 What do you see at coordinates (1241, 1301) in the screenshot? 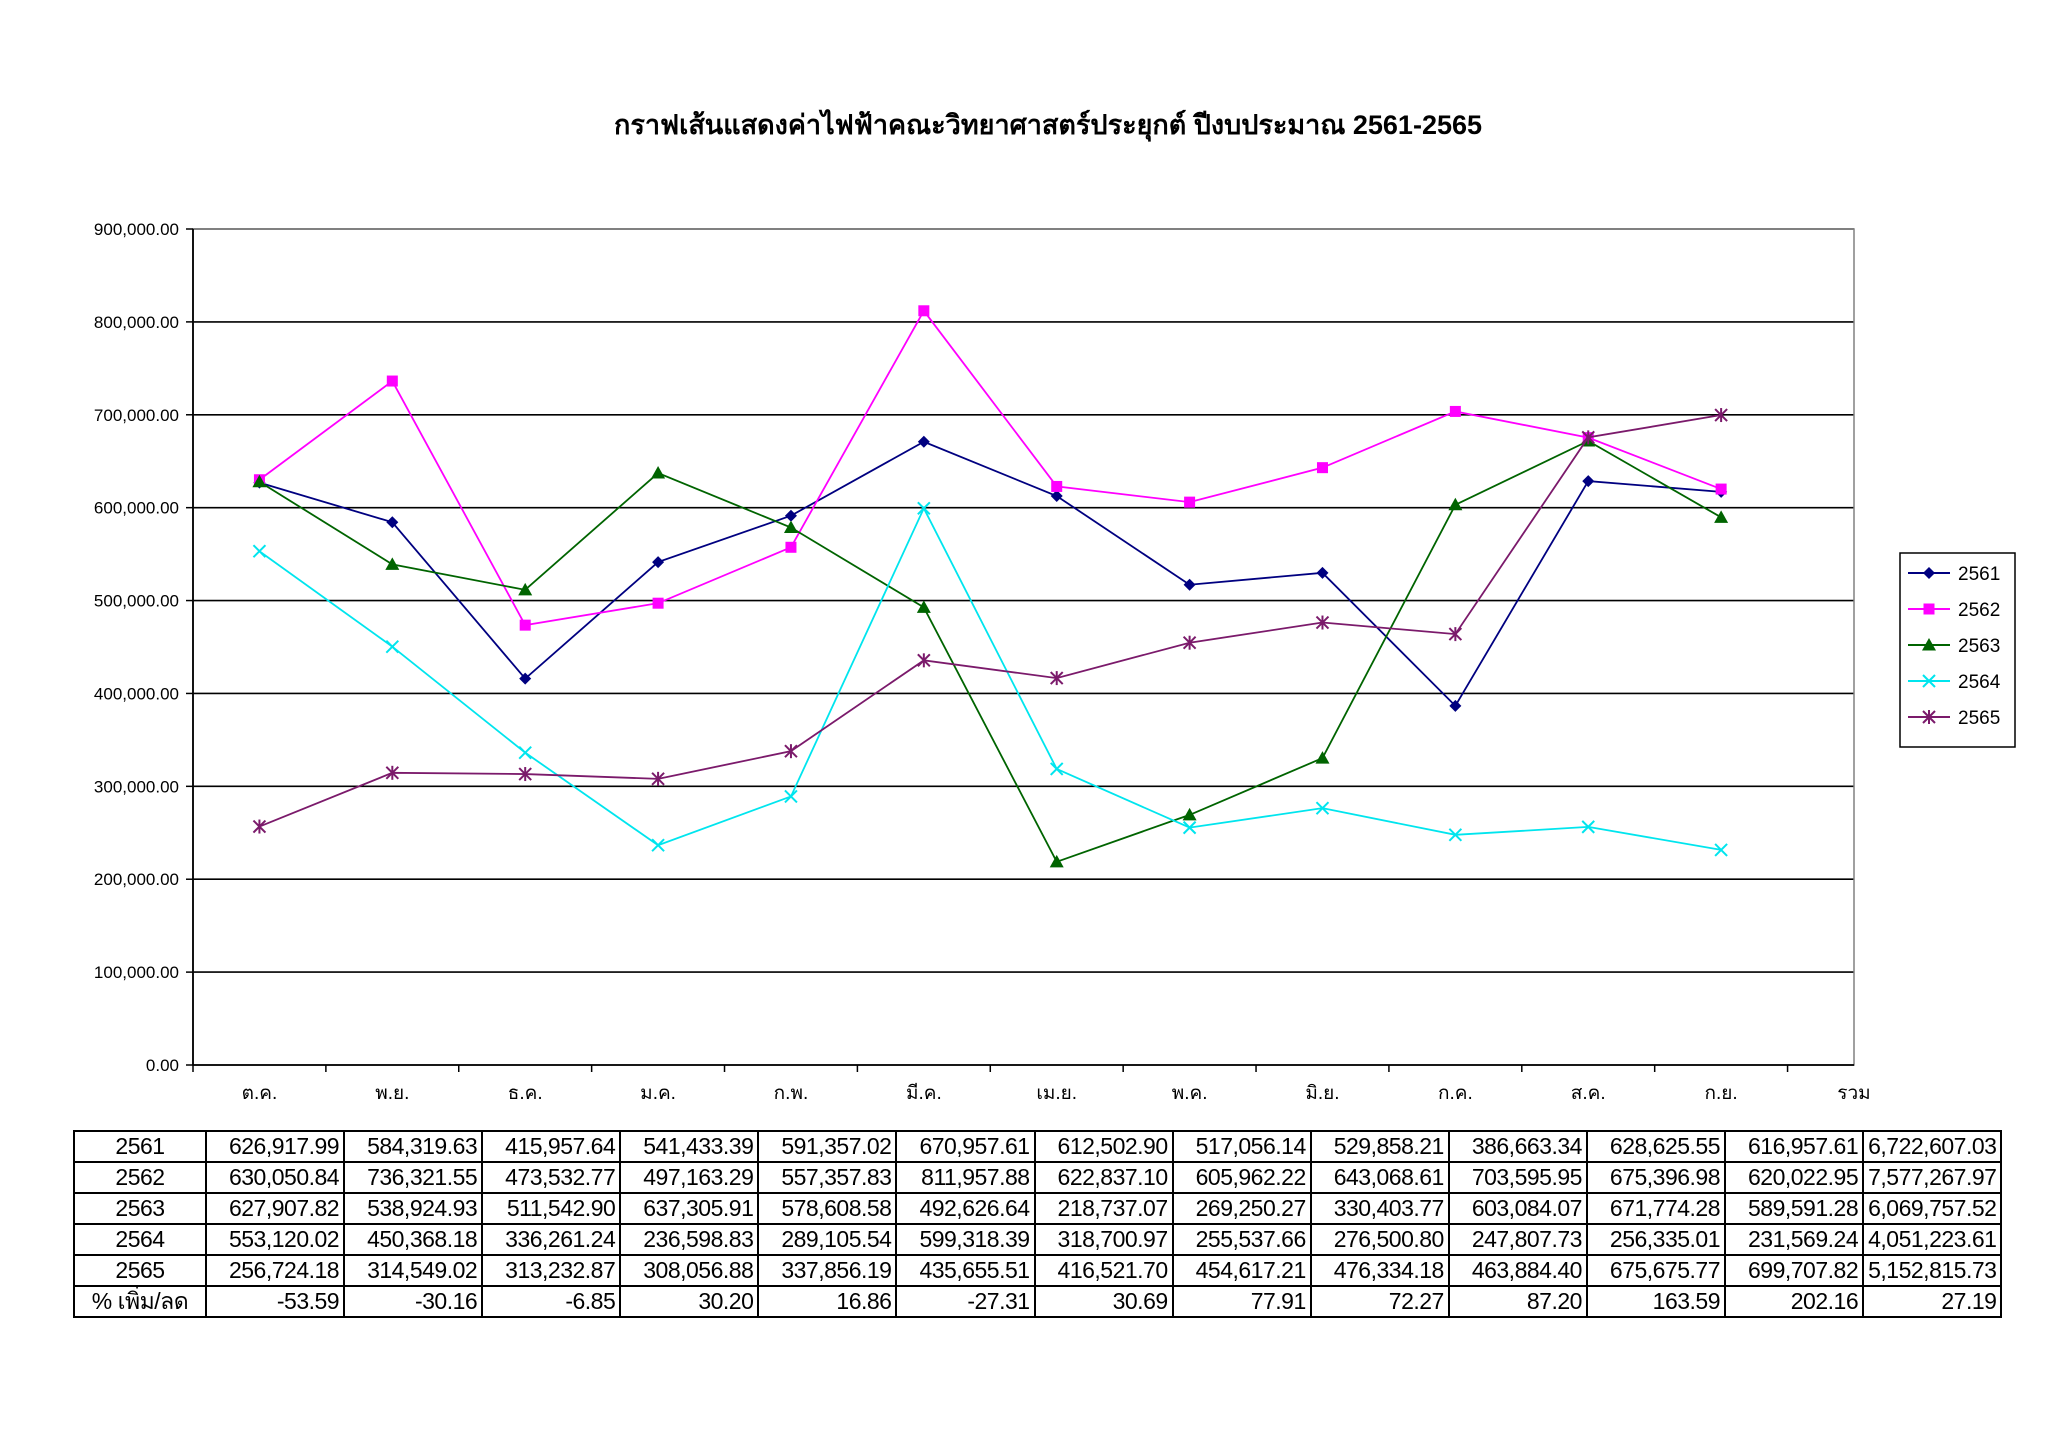
I see `table-cell: 77.91` at bounding box center [1241, 1301].